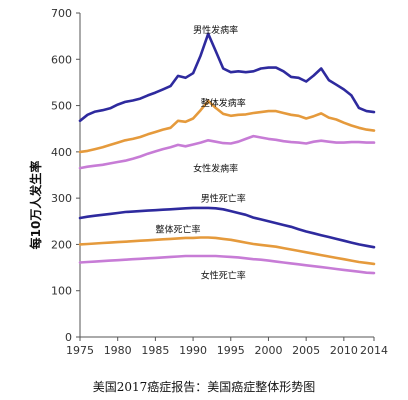  What do you see at coordinates (215, 169) in the screenshot?
I see `series-label-2: 女性发病率` at bounding box center [215, 169].